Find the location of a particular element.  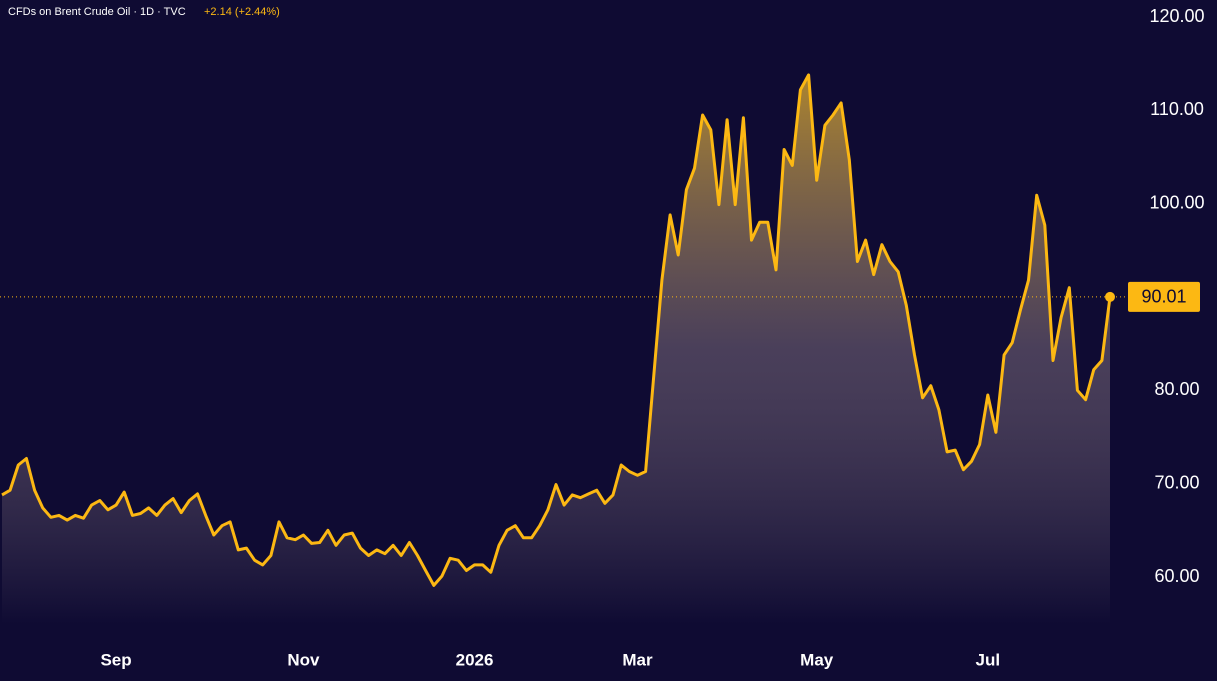

last-price-label: 90.01 is located at coordinates (1163, 297).